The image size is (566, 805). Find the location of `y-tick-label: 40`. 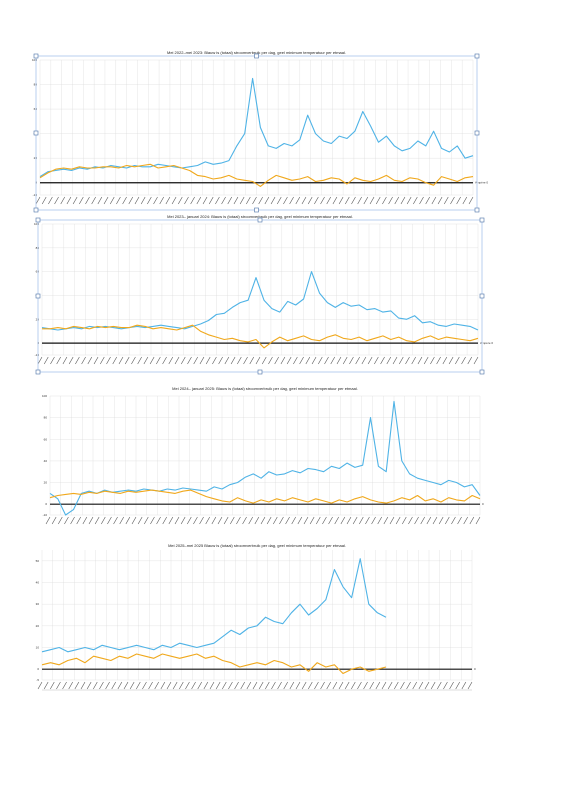

y-tick-label: 40 is located at coordinates (38, 583).